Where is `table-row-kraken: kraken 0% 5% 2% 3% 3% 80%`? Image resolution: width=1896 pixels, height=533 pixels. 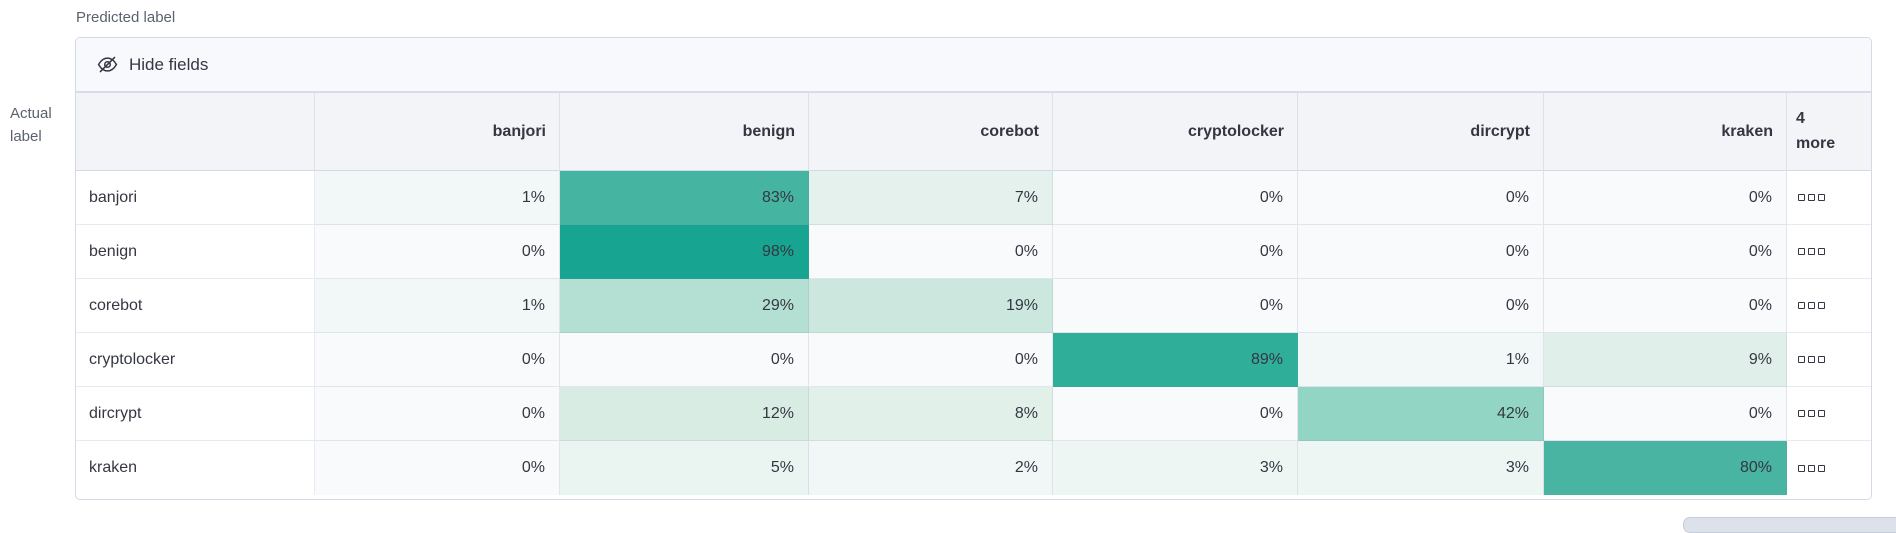 table-row-kraken: kraken 0% 5% 2% 3% 3% 80% is located at coordinates (973, 468).